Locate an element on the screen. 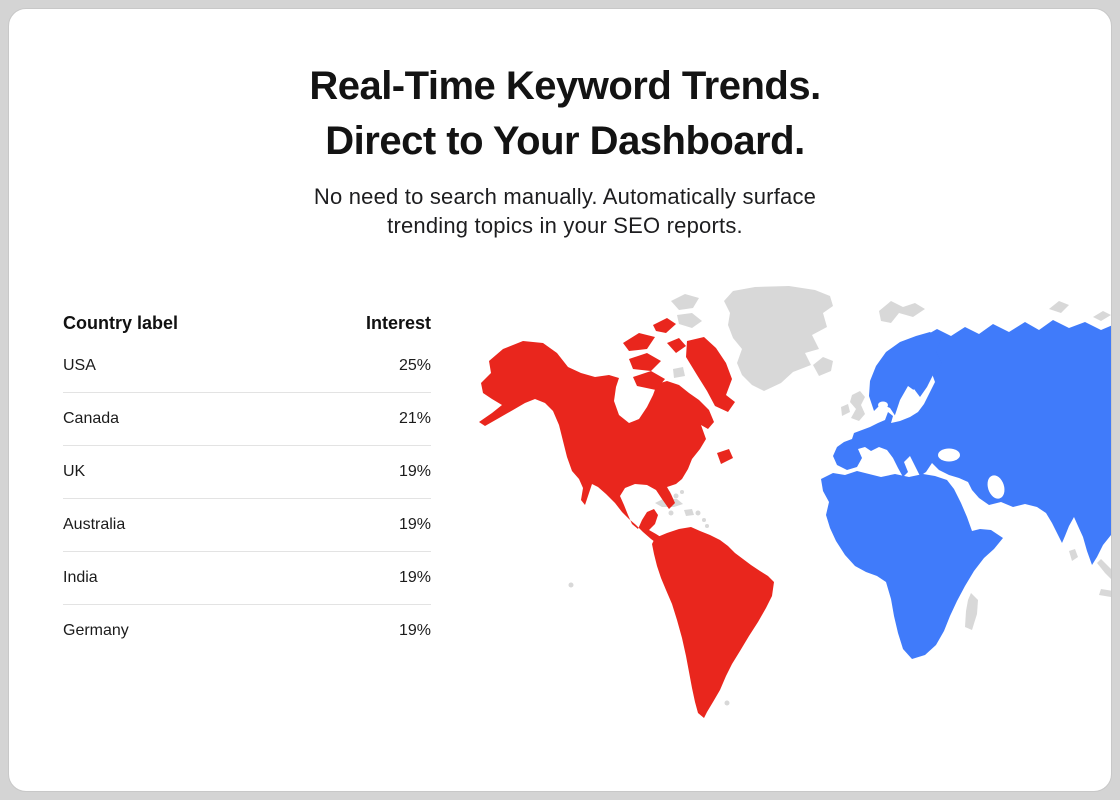 This screenshot has height=800, width=1120. country-label: Germany is located at coordinates (96, 630).